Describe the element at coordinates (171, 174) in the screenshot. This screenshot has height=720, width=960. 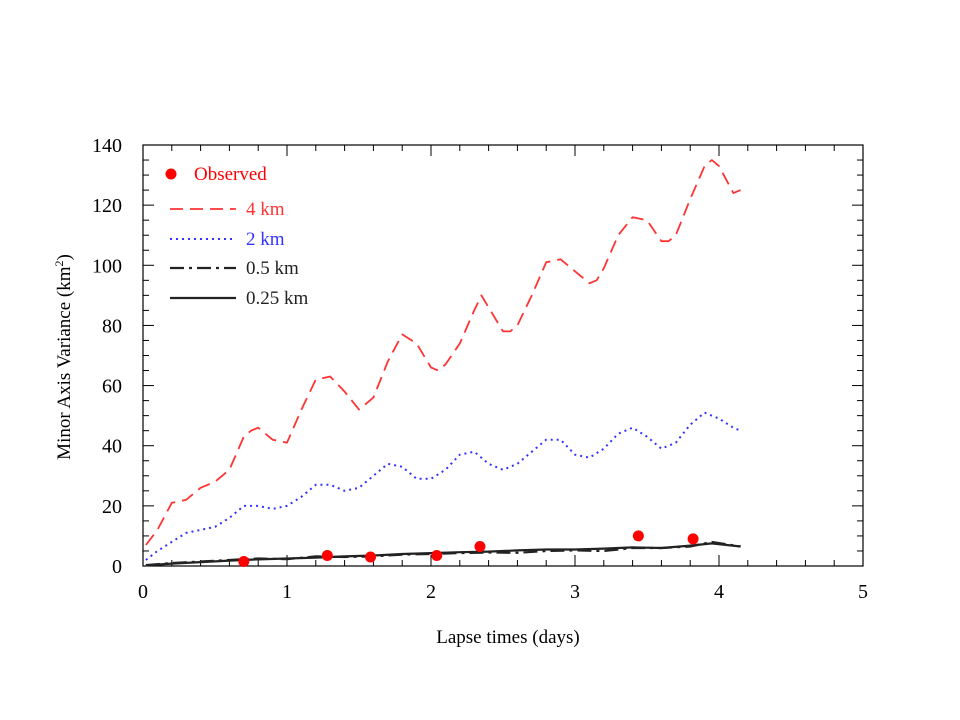
I see `legend-marker-observed` at that location.